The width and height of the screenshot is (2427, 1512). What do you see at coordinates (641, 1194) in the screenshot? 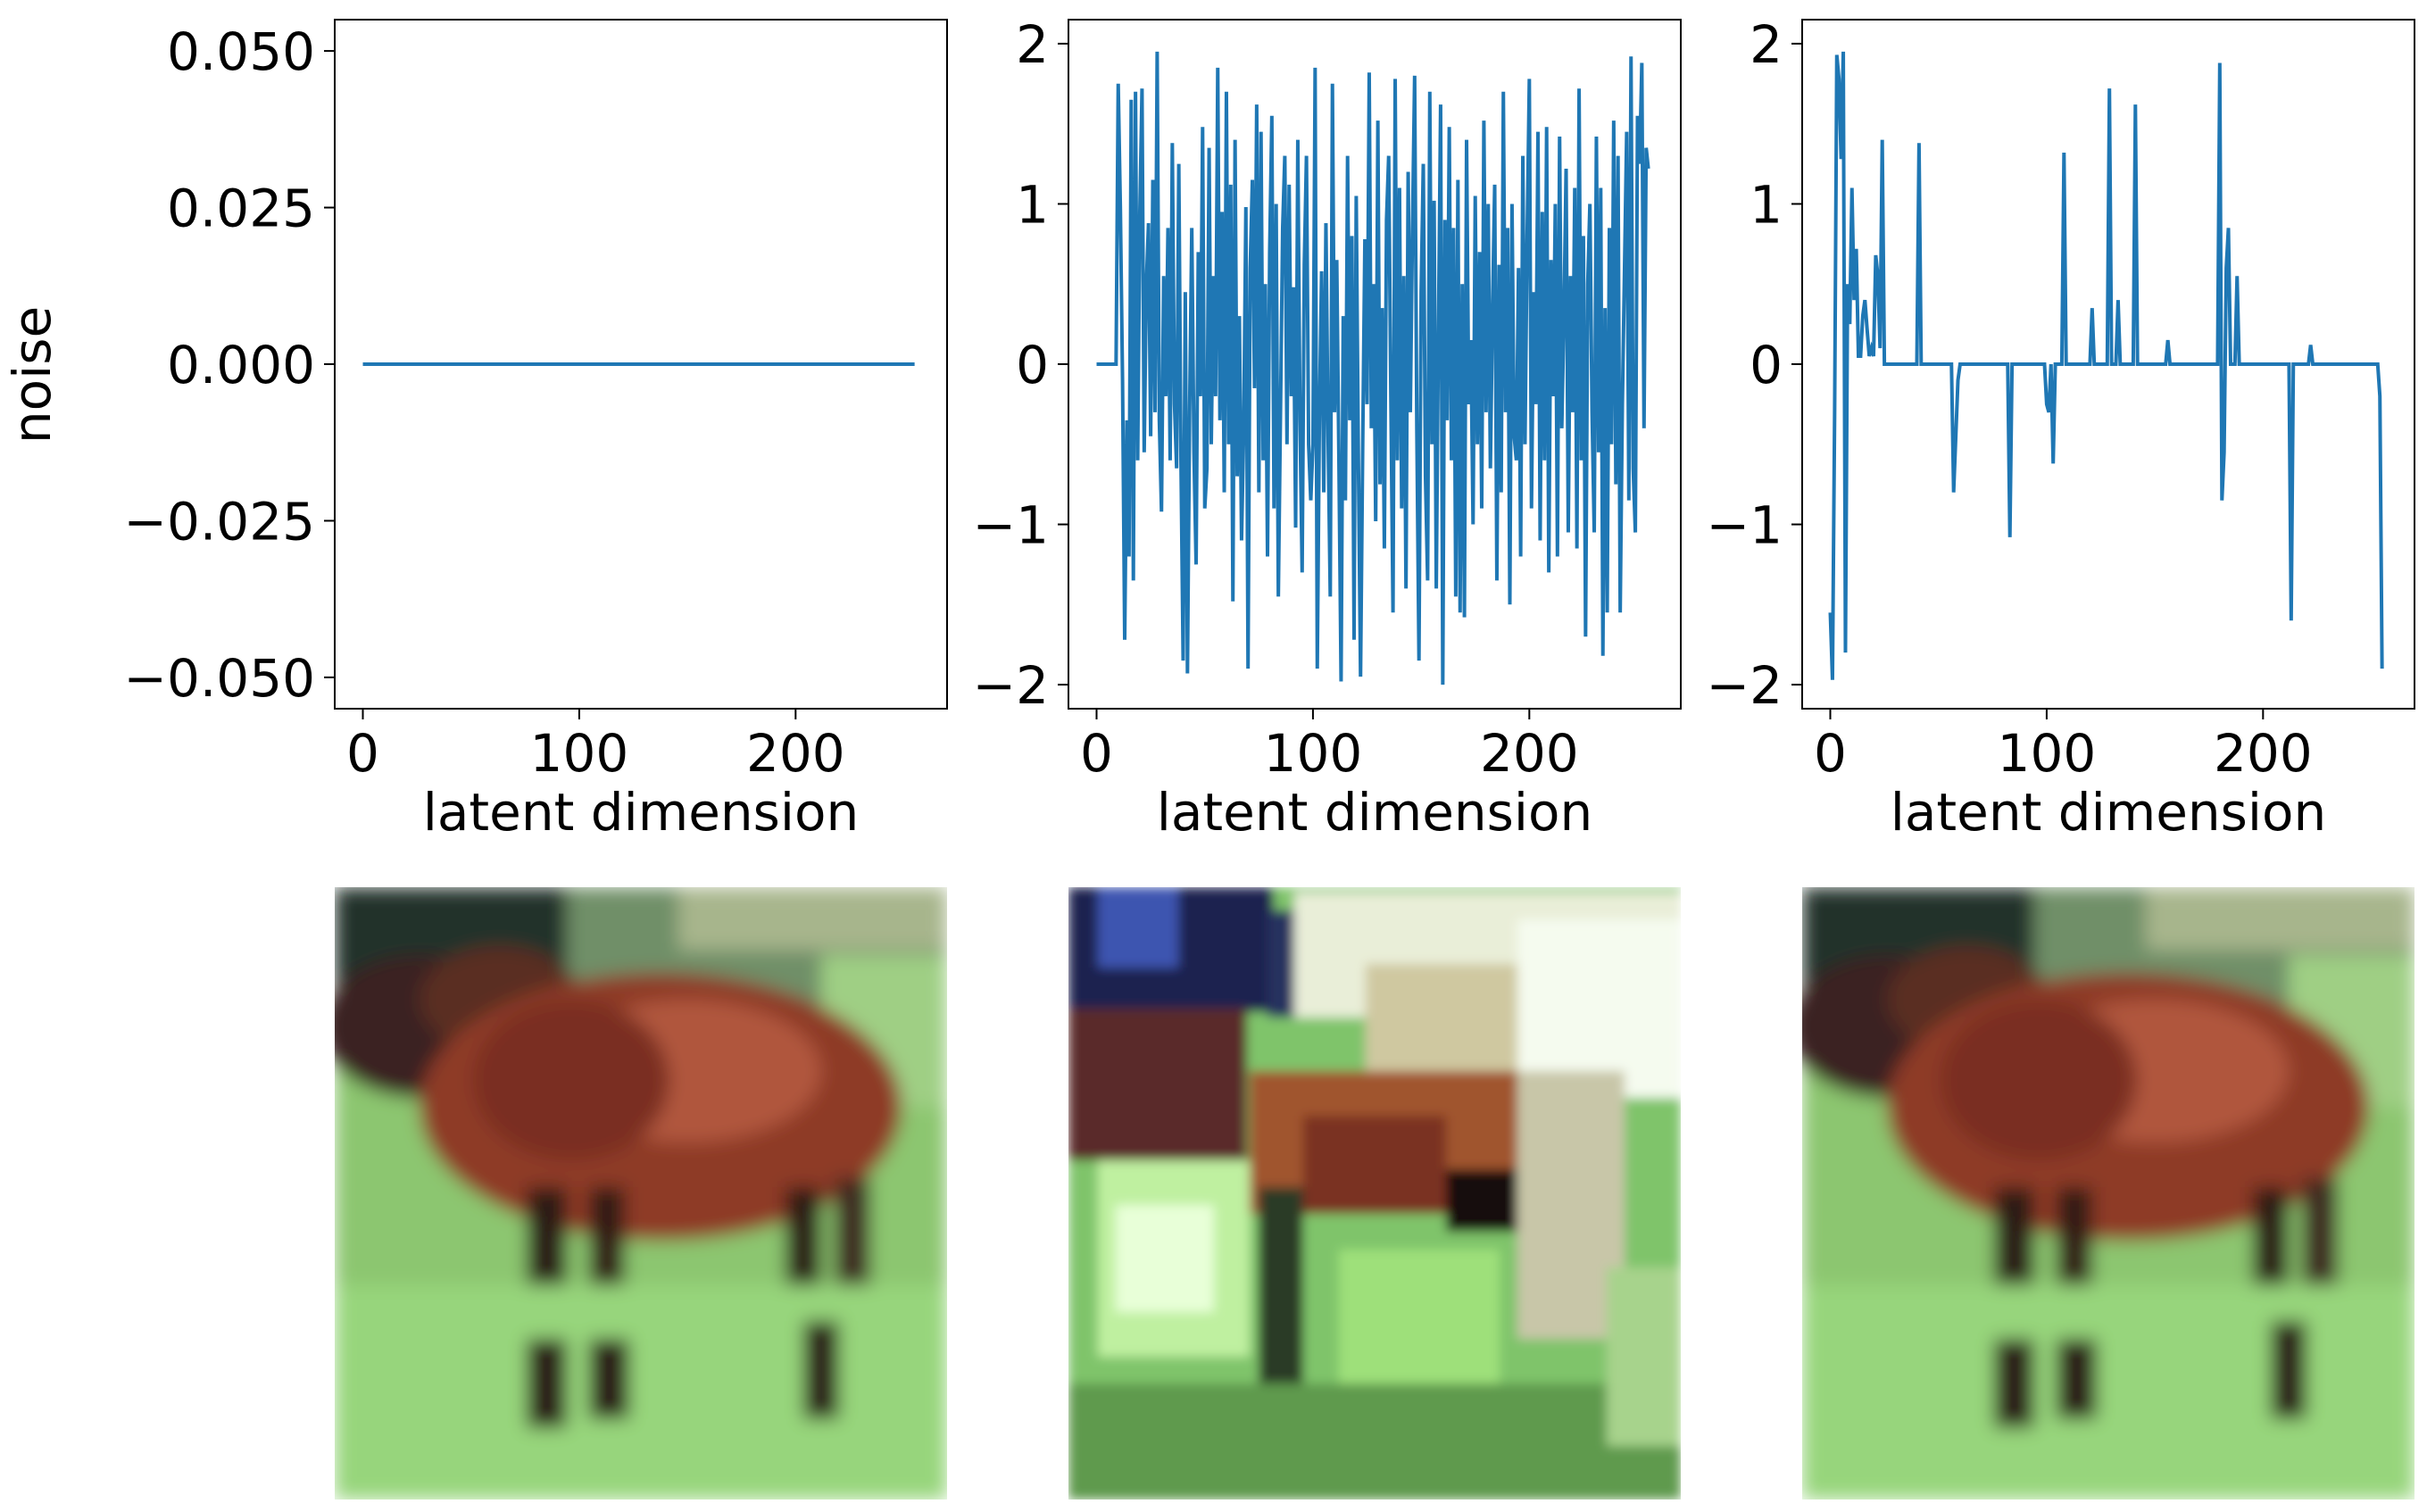
I see `horse-image-original` at bounding box center [641, 1194].